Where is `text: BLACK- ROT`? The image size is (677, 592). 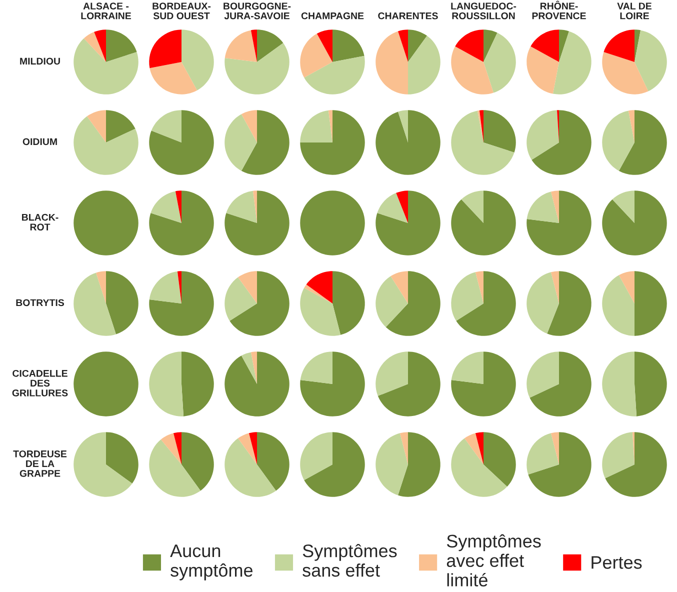 text: BLACK- ROT is located at coordinates (40, 222).